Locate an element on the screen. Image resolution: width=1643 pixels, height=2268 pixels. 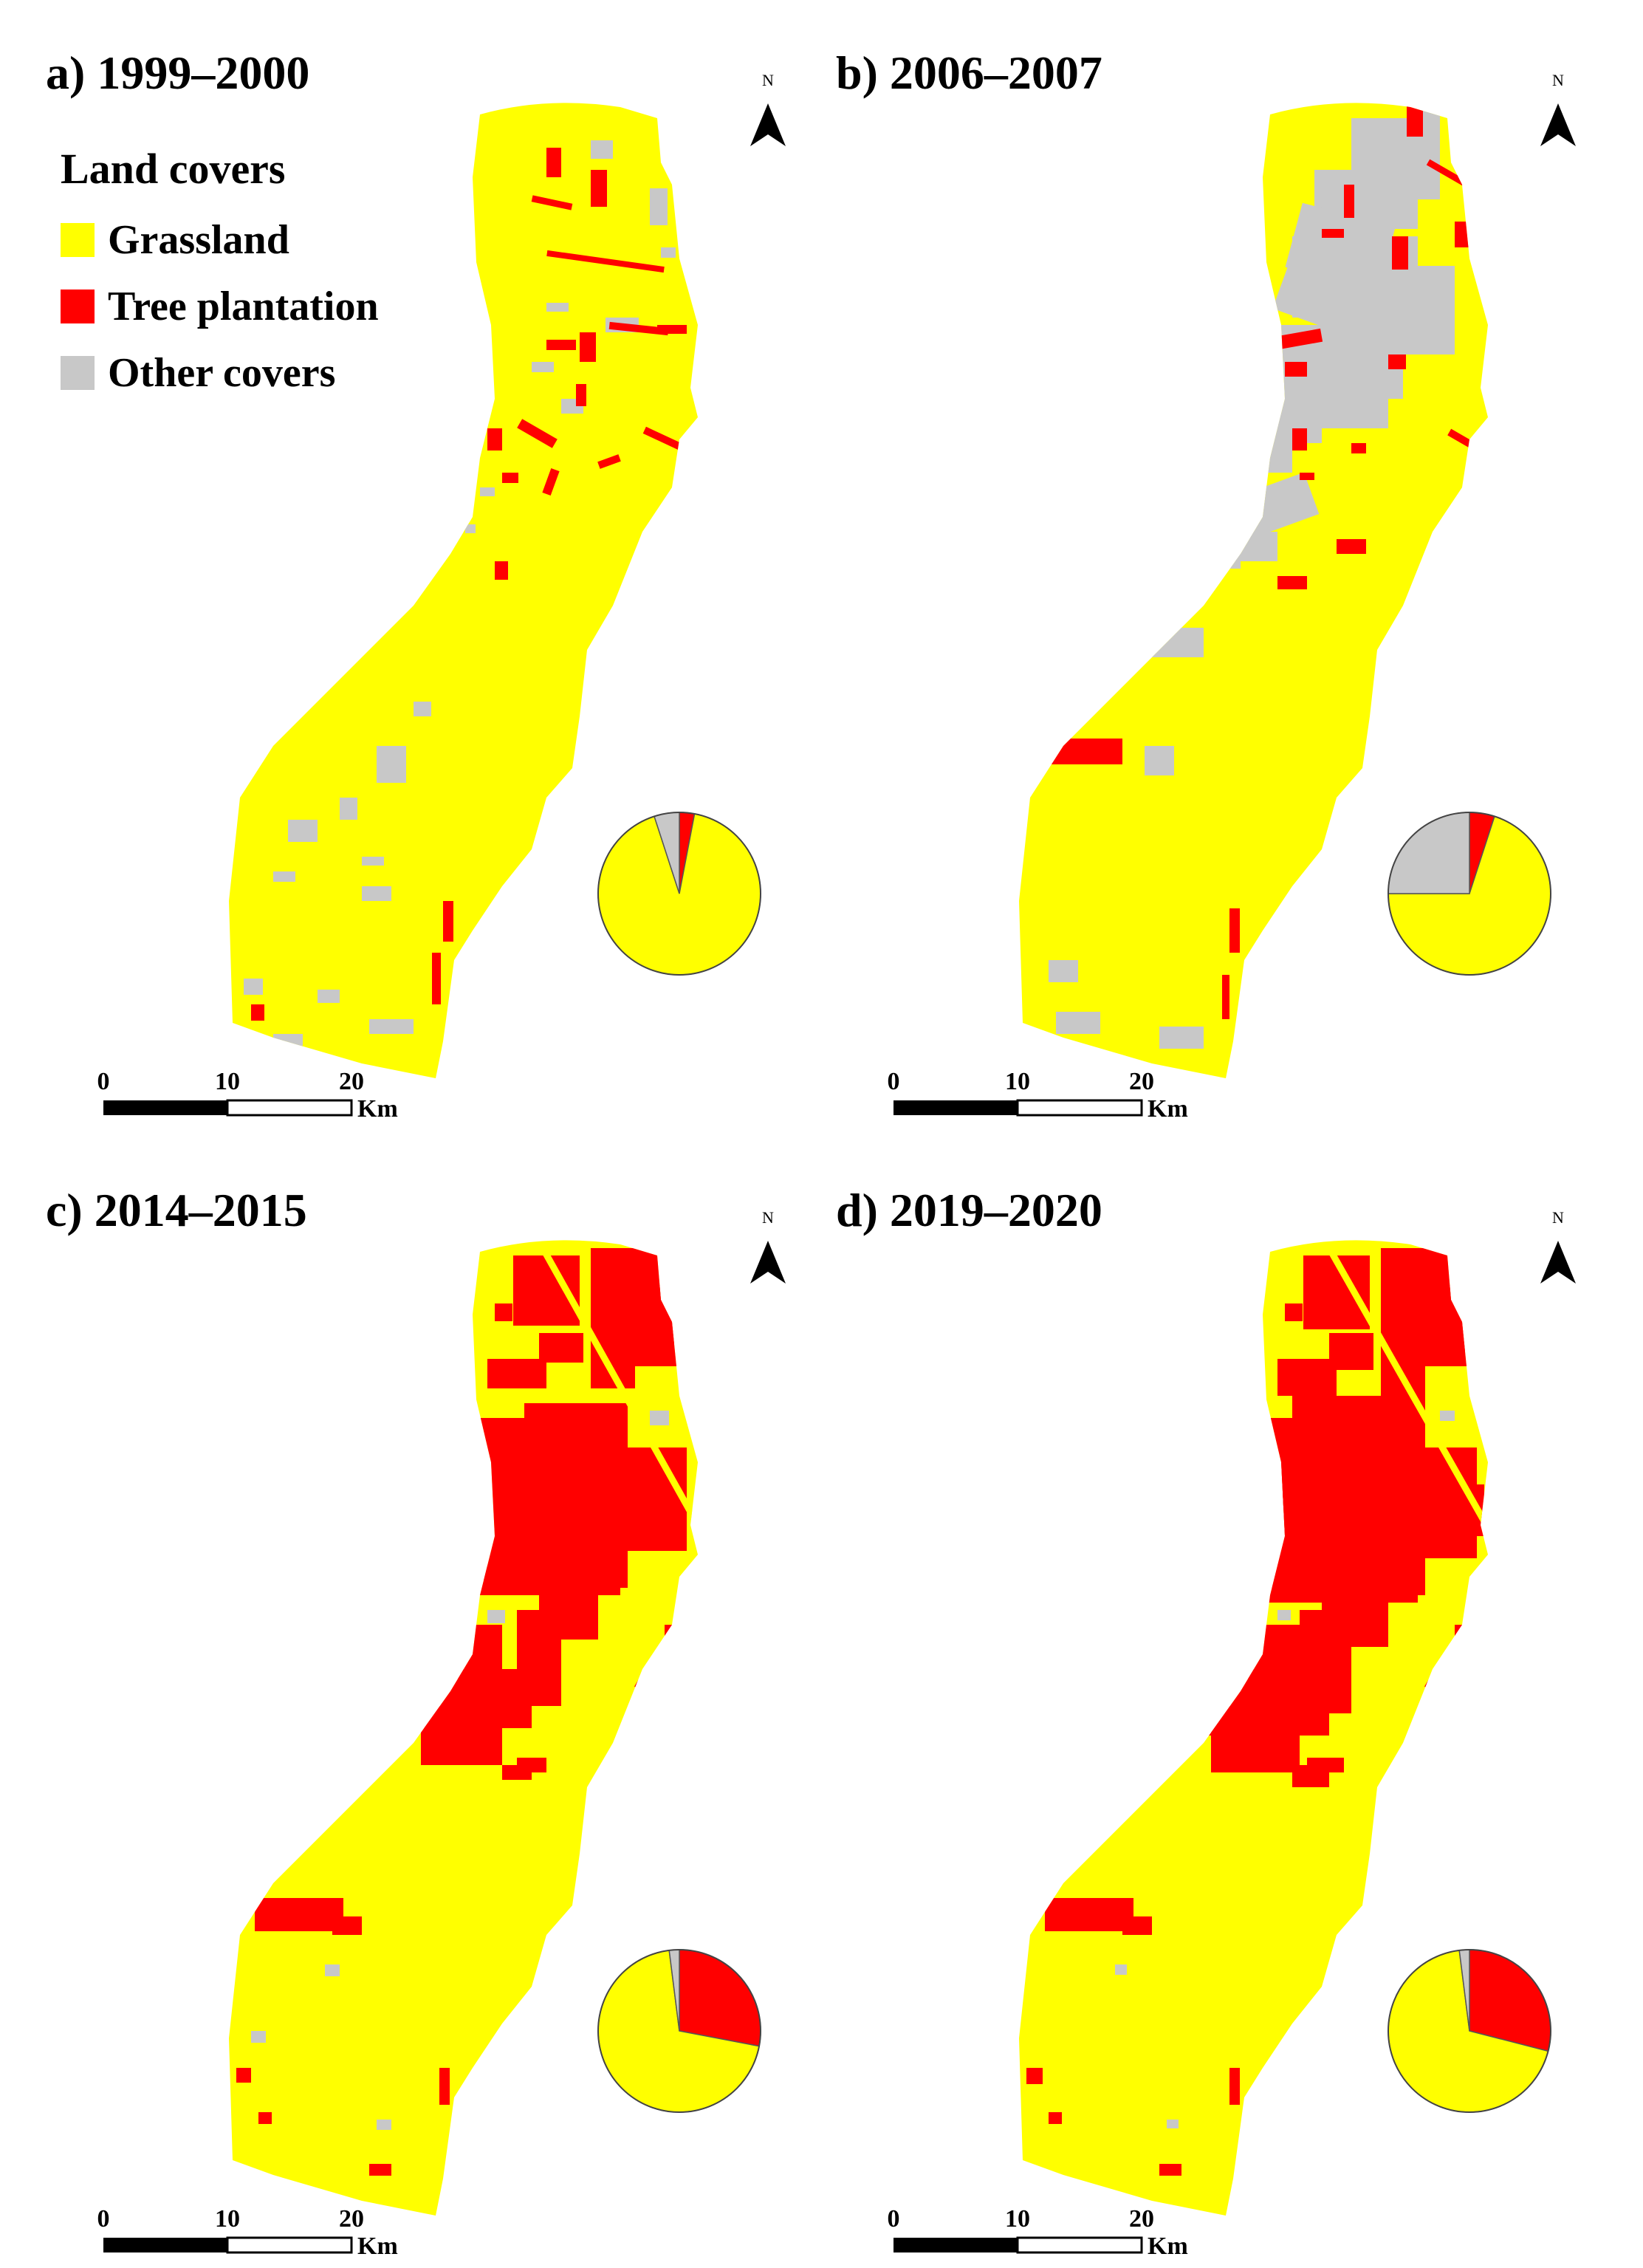
legend-label-grassland: Grassland is located at coordinates (198, 240).